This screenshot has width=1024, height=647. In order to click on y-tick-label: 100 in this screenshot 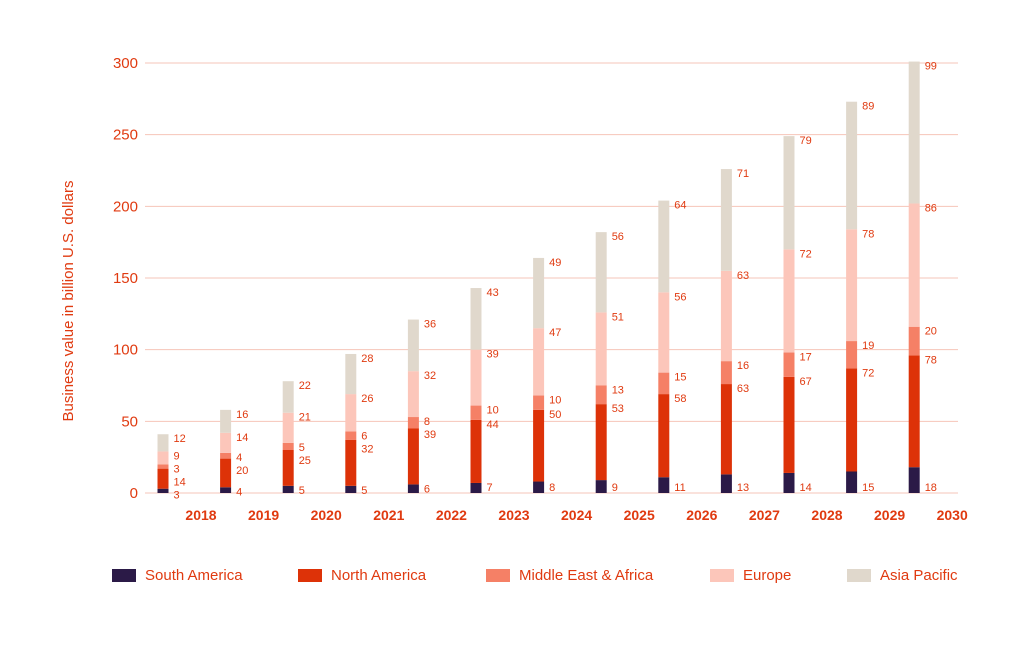, I will do `click(125, 350)`.